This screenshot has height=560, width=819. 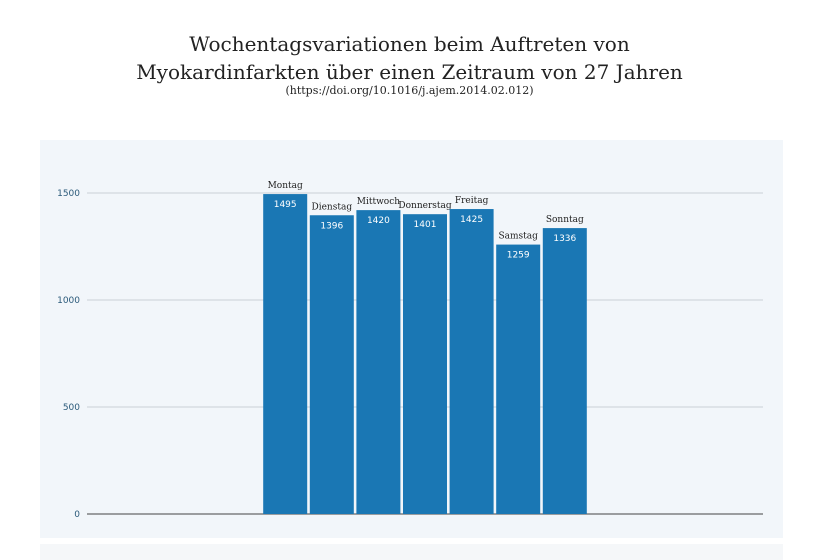 What do you see at coordinates (285, 205) in the screenshot?
I see `data-label: 1495` at bounding box center [285, 205].